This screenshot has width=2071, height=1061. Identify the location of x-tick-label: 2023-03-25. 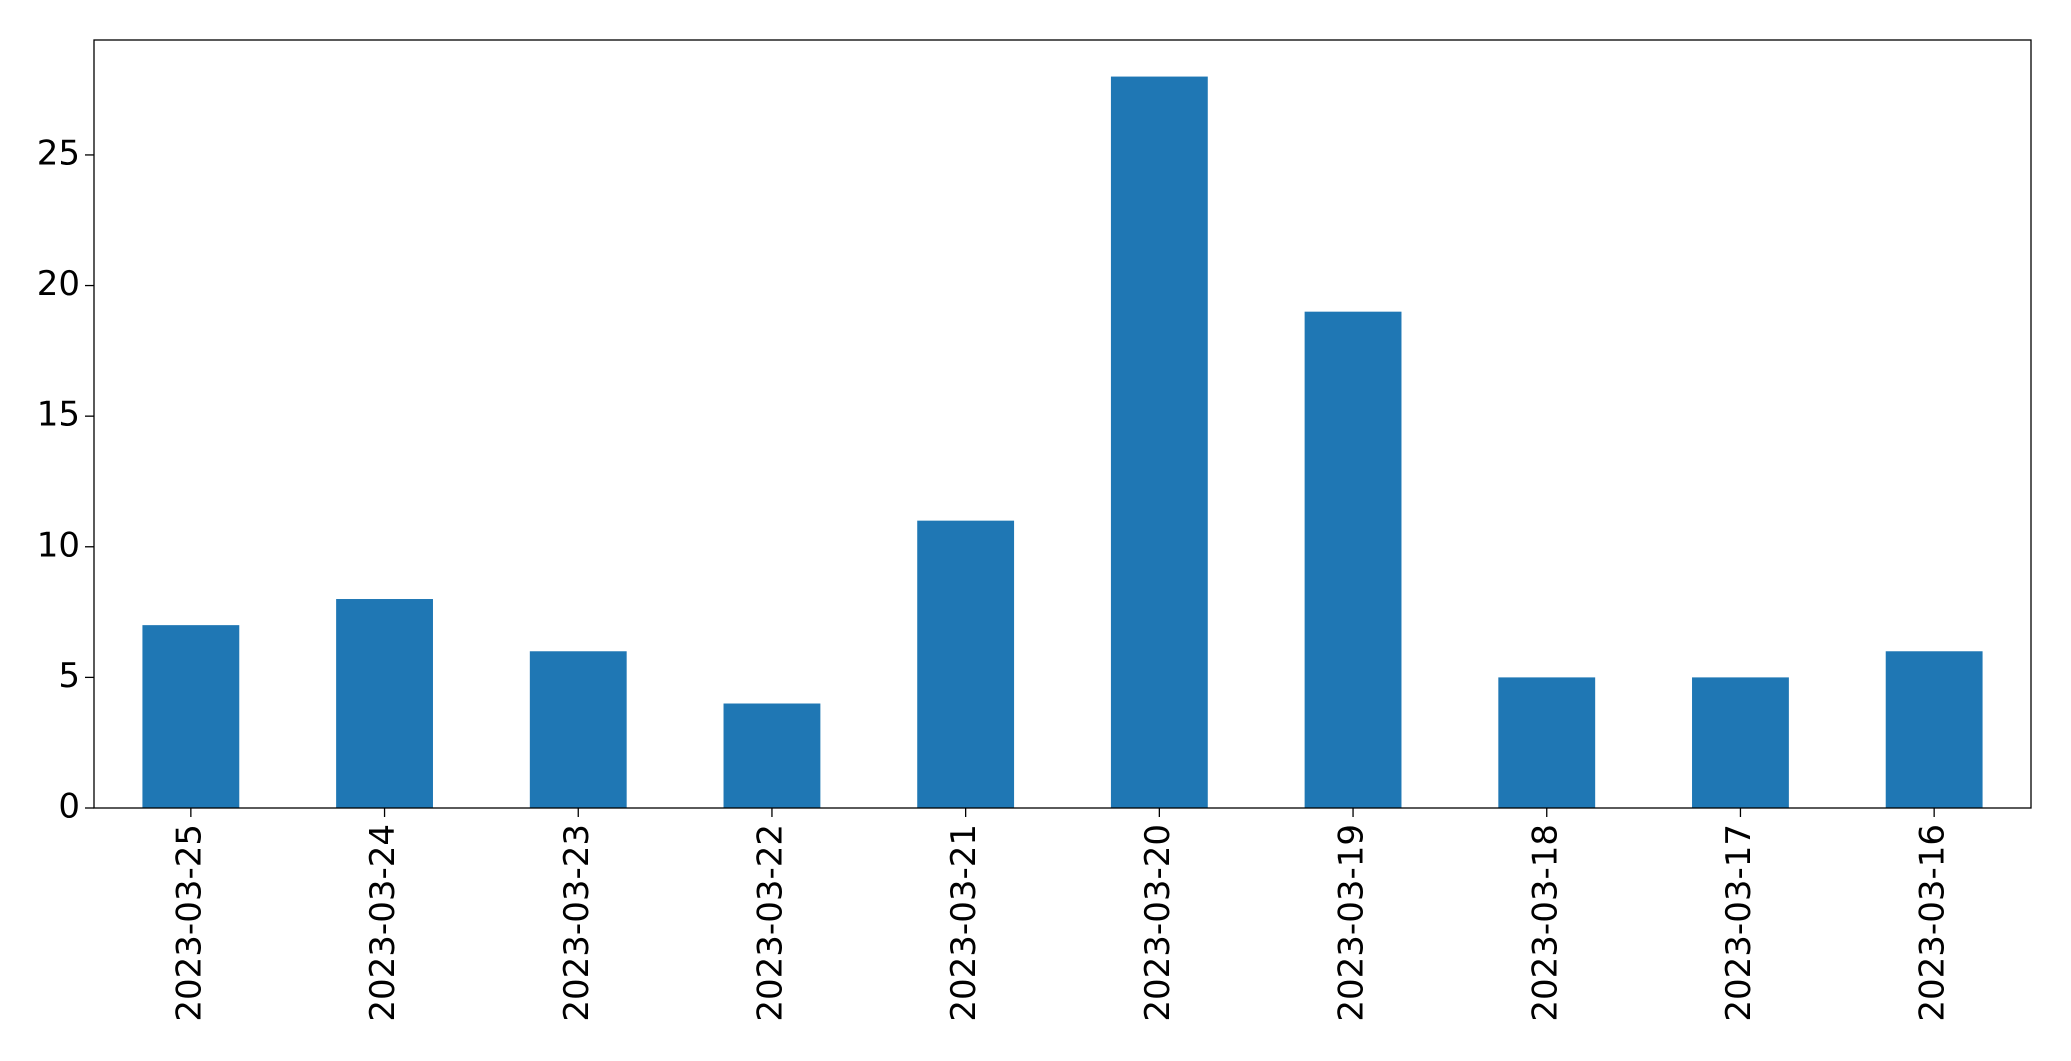
(189, 923).